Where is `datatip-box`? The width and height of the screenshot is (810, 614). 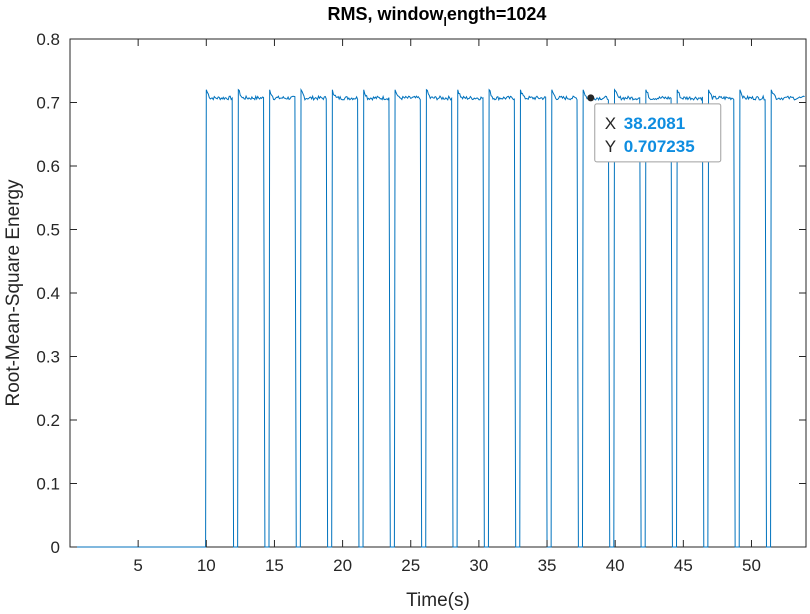
datatip-box is located at coordinates (658, 133).